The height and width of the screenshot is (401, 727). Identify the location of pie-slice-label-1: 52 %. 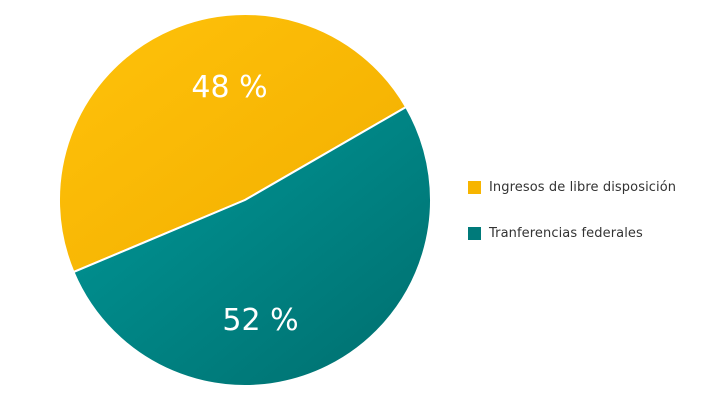
(260, 320).